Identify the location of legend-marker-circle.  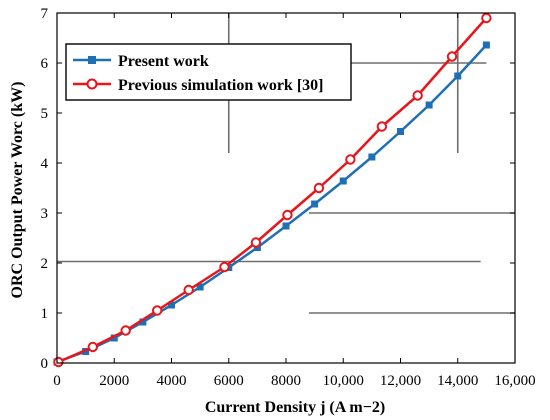
(92, 84).